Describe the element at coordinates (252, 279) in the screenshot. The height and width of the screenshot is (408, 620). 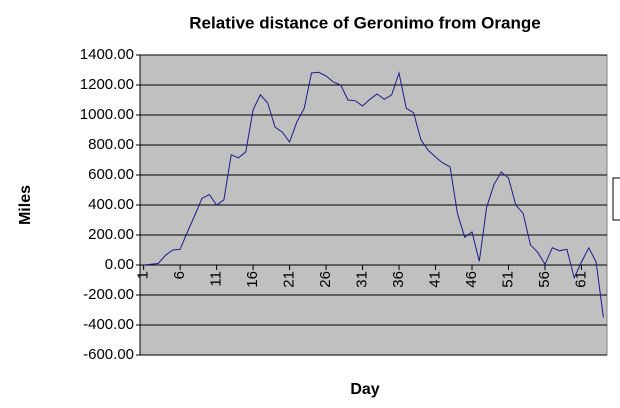
I see `x-tick-label: 16` at that location.